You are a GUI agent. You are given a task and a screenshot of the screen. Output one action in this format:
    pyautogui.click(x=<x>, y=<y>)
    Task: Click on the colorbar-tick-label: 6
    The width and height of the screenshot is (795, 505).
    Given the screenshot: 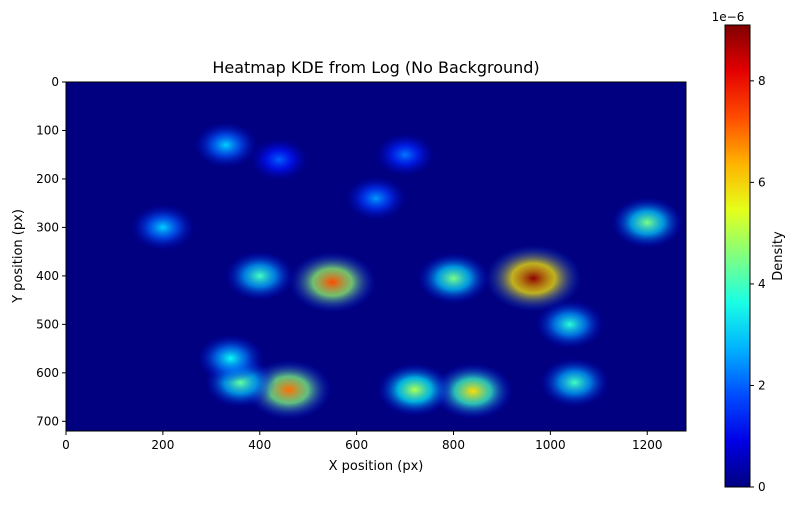 What is the action you would take?
    pyautogui.click(x=762, y=182)
    